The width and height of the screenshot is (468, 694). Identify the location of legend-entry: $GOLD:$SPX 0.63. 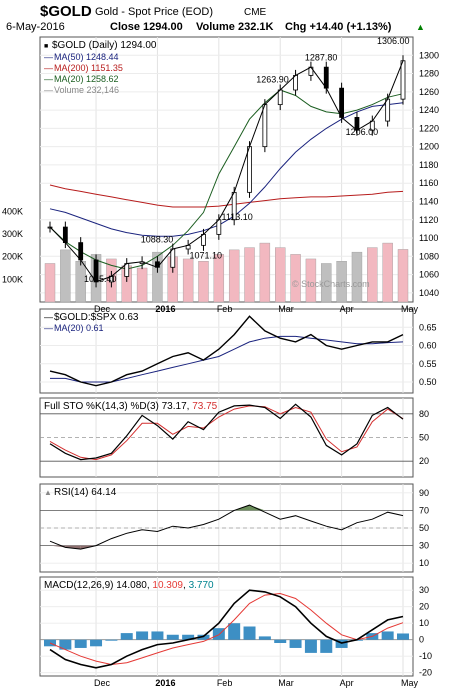
(96, 317).